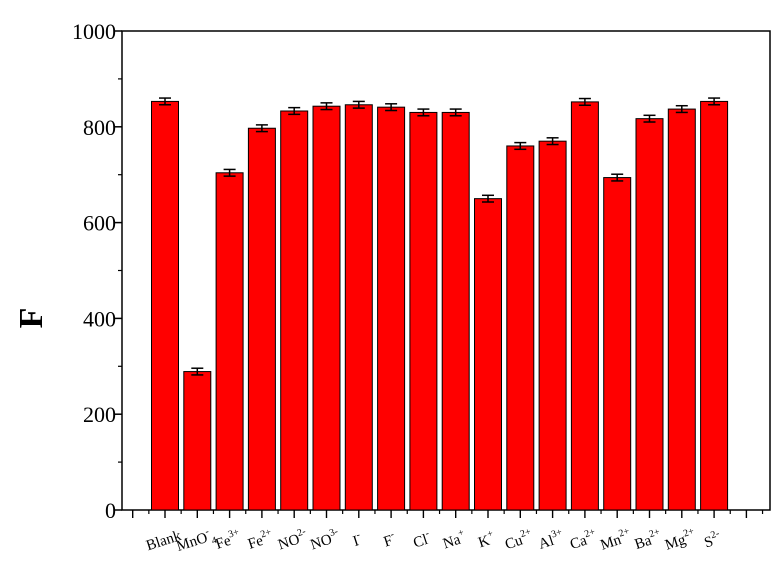  What do you see at coordinates (99, 127) in the screenshot?
I see `y-tick-label: 800` at bounding box center [99, 127].